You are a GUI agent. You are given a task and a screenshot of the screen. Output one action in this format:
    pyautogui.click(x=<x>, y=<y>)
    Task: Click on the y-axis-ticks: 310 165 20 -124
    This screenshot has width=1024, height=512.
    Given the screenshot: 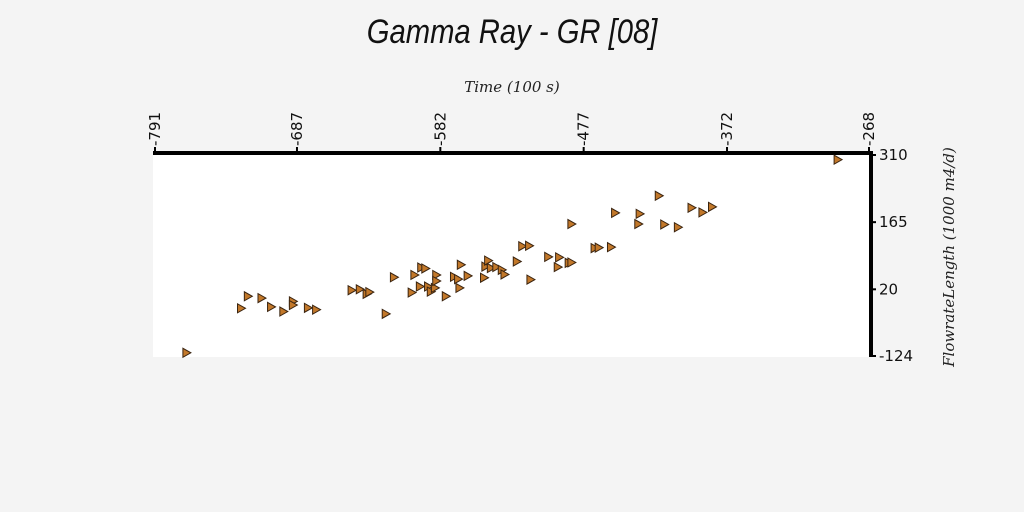 What is the action you would take?
    pyautogui.click(x=891, y=255)
    